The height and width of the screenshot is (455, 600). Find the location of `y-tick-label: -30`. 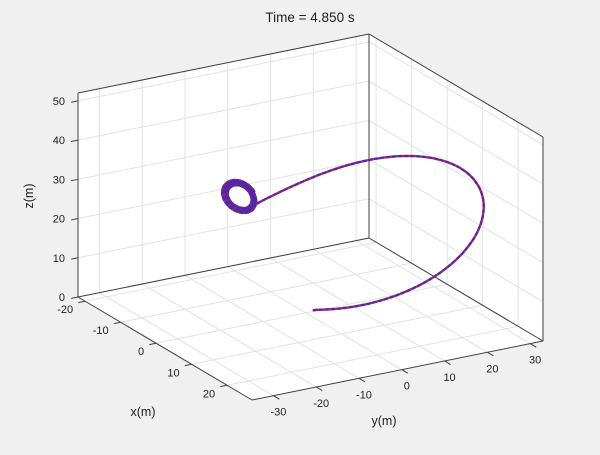

y-tick-label: -30 is located at coordinates (278, 413).